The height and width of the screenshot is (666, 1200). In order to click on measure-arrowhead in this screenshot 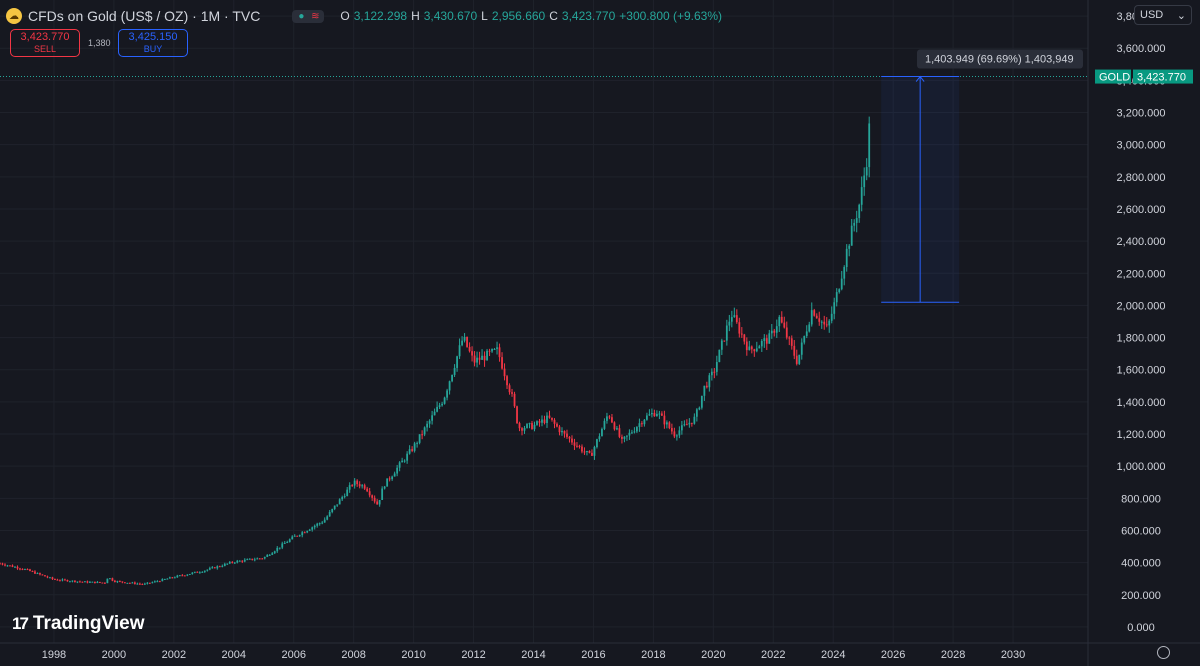, I will do `click(920, 78)`.